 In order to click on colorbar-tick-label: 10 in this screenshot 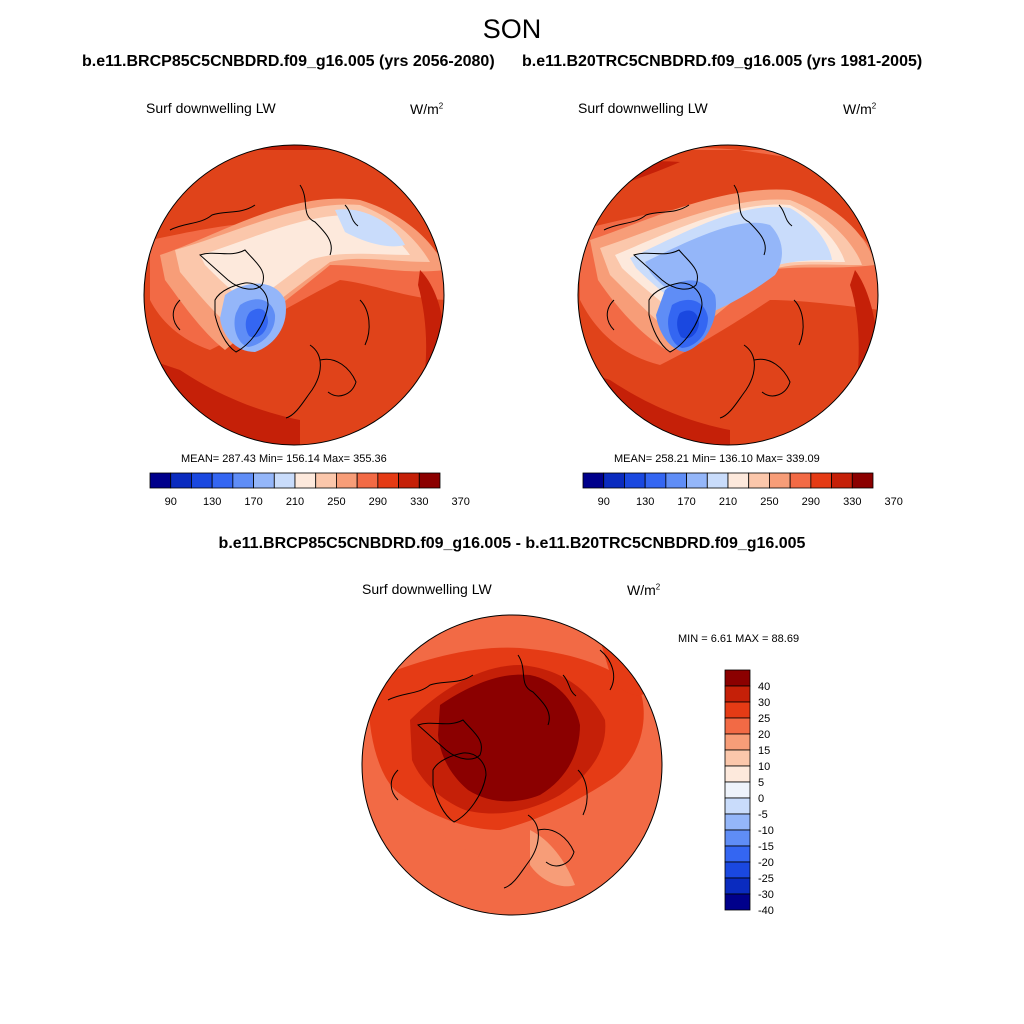, I will do `click(764, 767)`.